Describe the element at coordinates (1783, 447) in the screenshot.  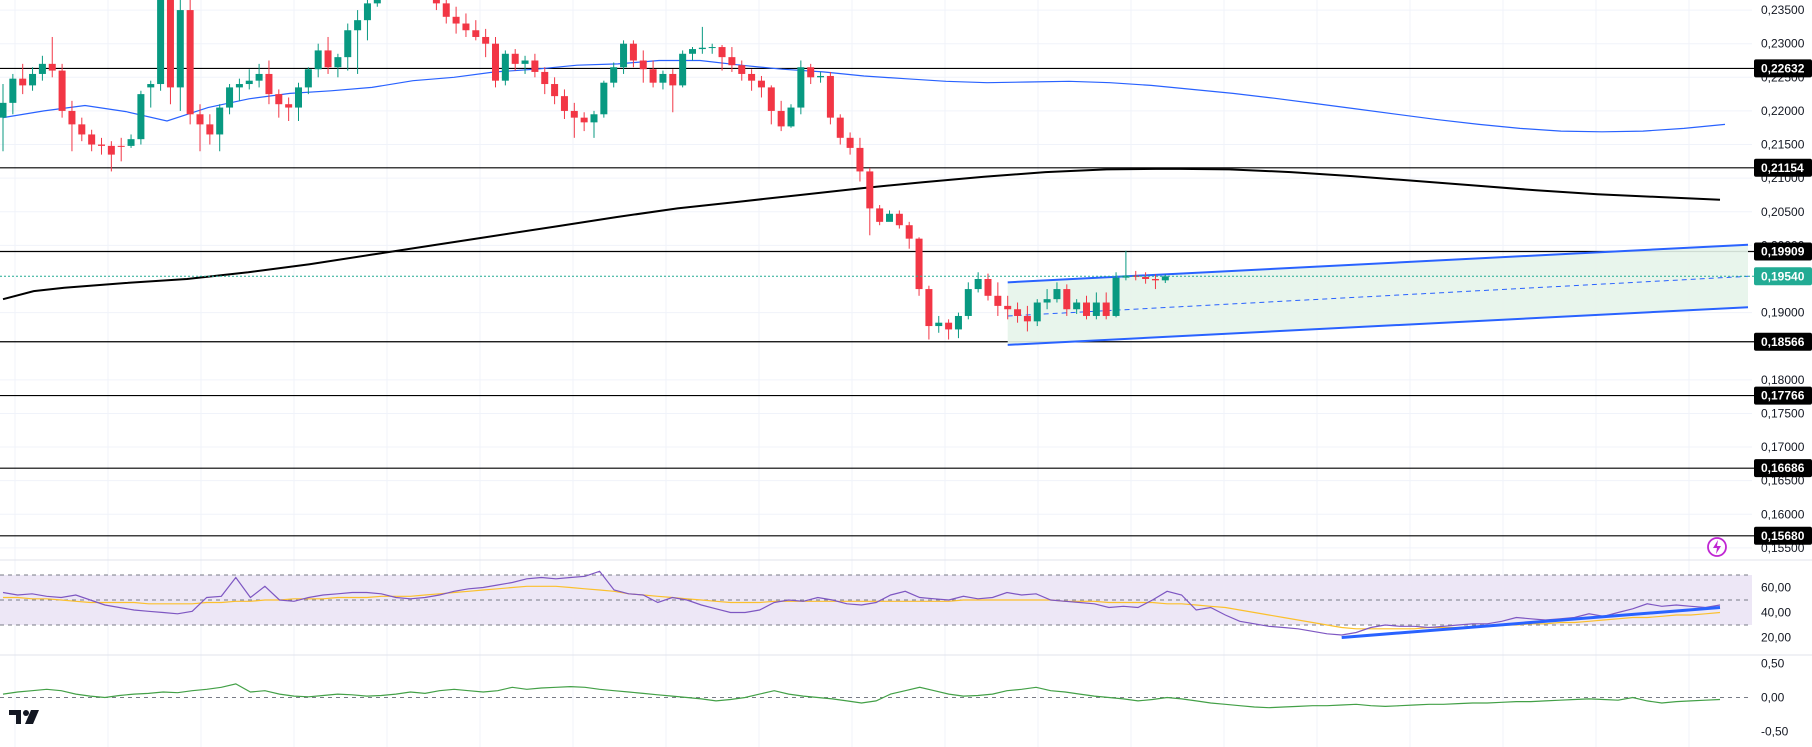
I see `price-tick-label: 0,17000` at that location.